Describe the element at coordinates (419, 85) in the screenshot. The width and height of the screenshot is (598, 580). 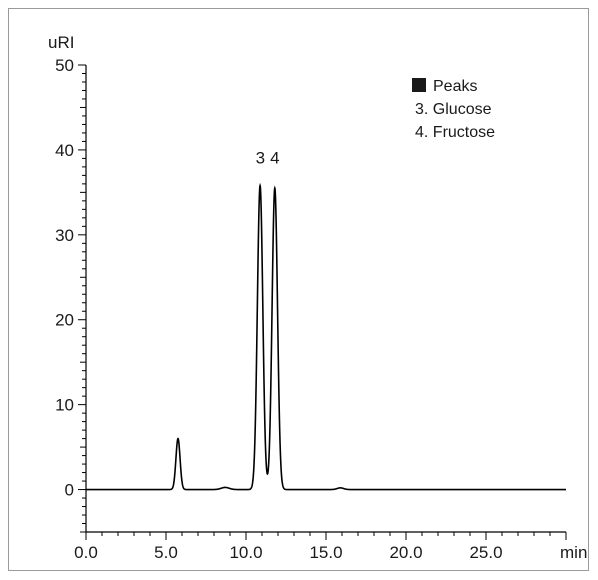
I see `legend-marker` at that location.